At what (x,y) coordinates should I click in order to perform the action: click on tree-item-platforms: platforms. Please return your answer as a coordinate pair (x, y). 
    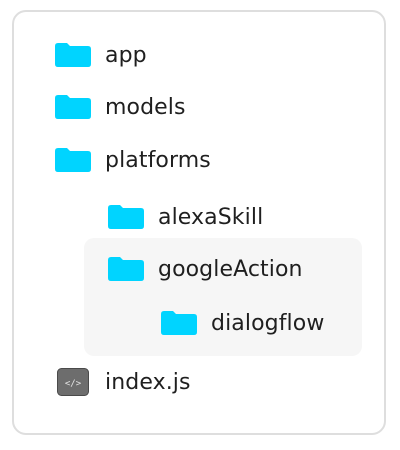
    Looking at the image, I should click on (133, 160).